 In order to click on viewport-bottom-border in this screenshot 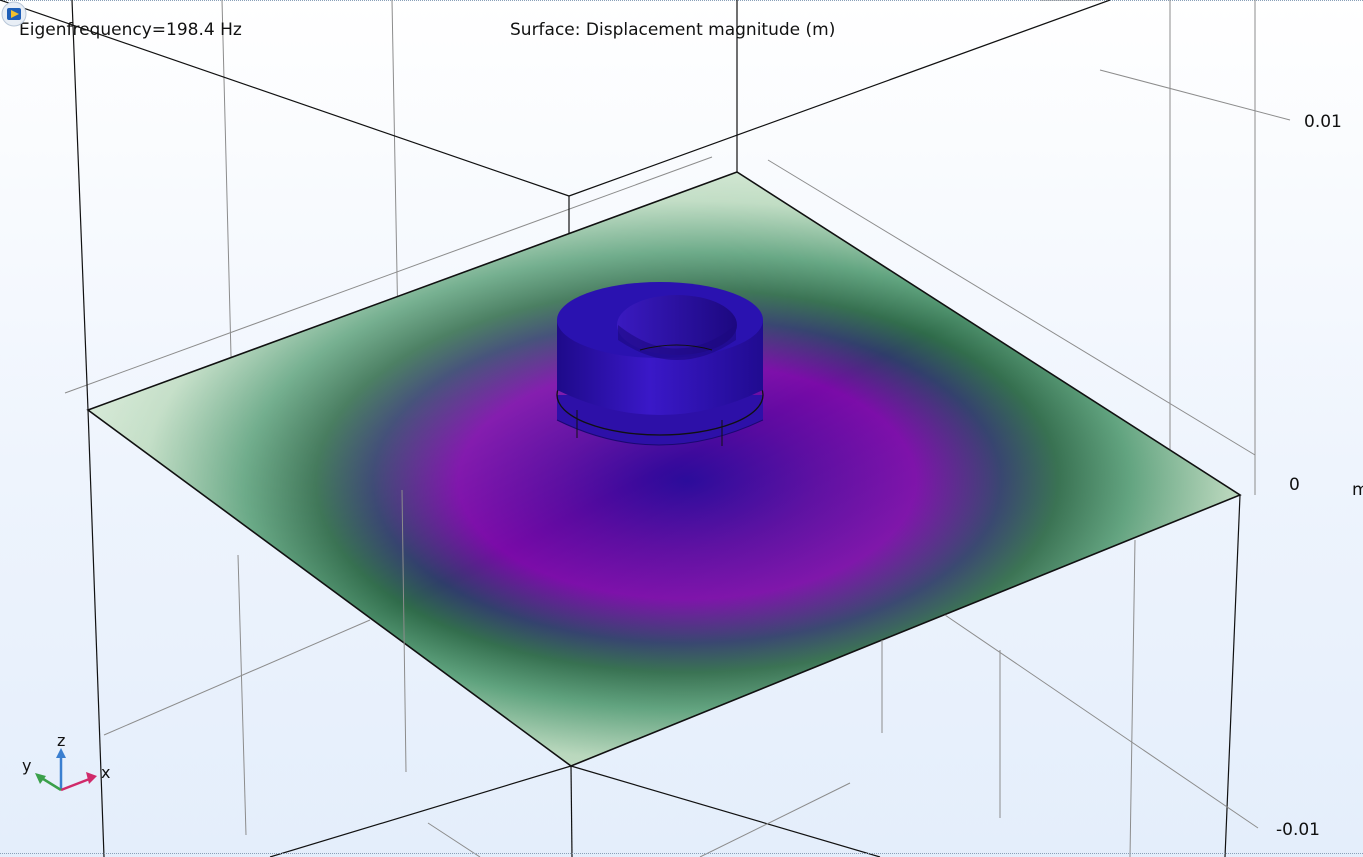, I will do `click(681, 854)`.